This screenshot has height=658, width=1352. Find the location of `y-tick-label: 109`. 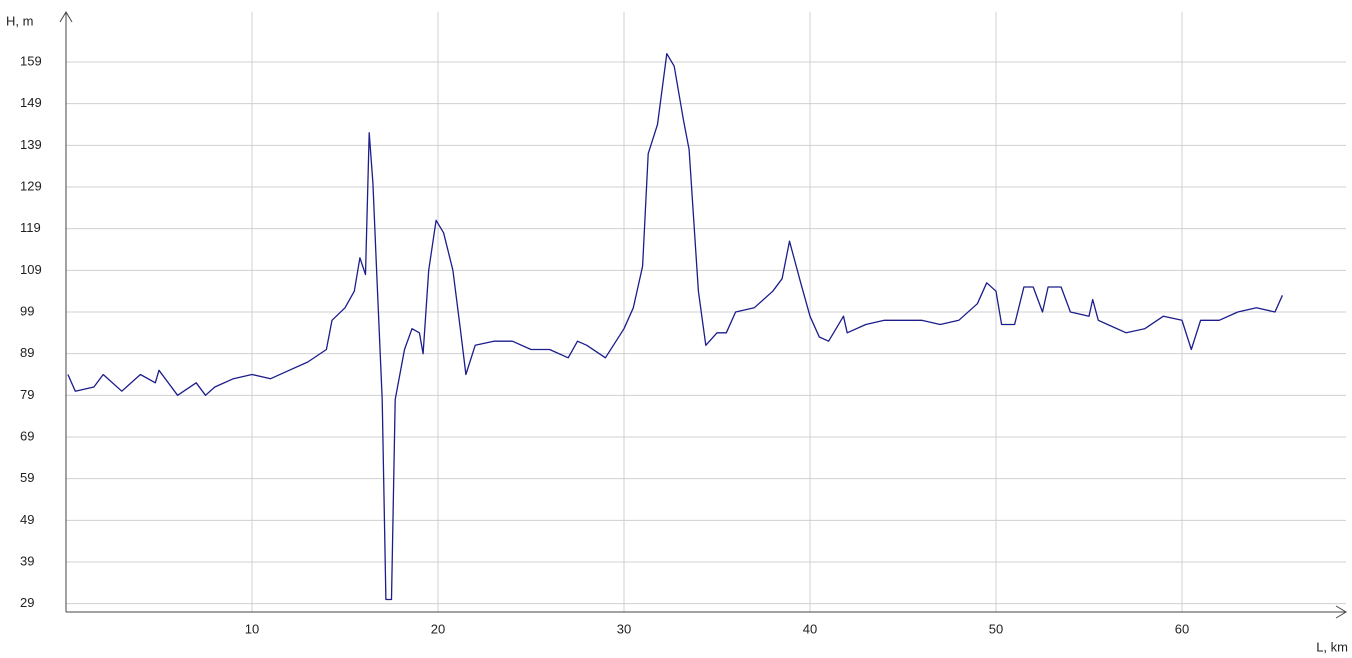

y-tick-label: 109 is located at coordinates (31, 269).